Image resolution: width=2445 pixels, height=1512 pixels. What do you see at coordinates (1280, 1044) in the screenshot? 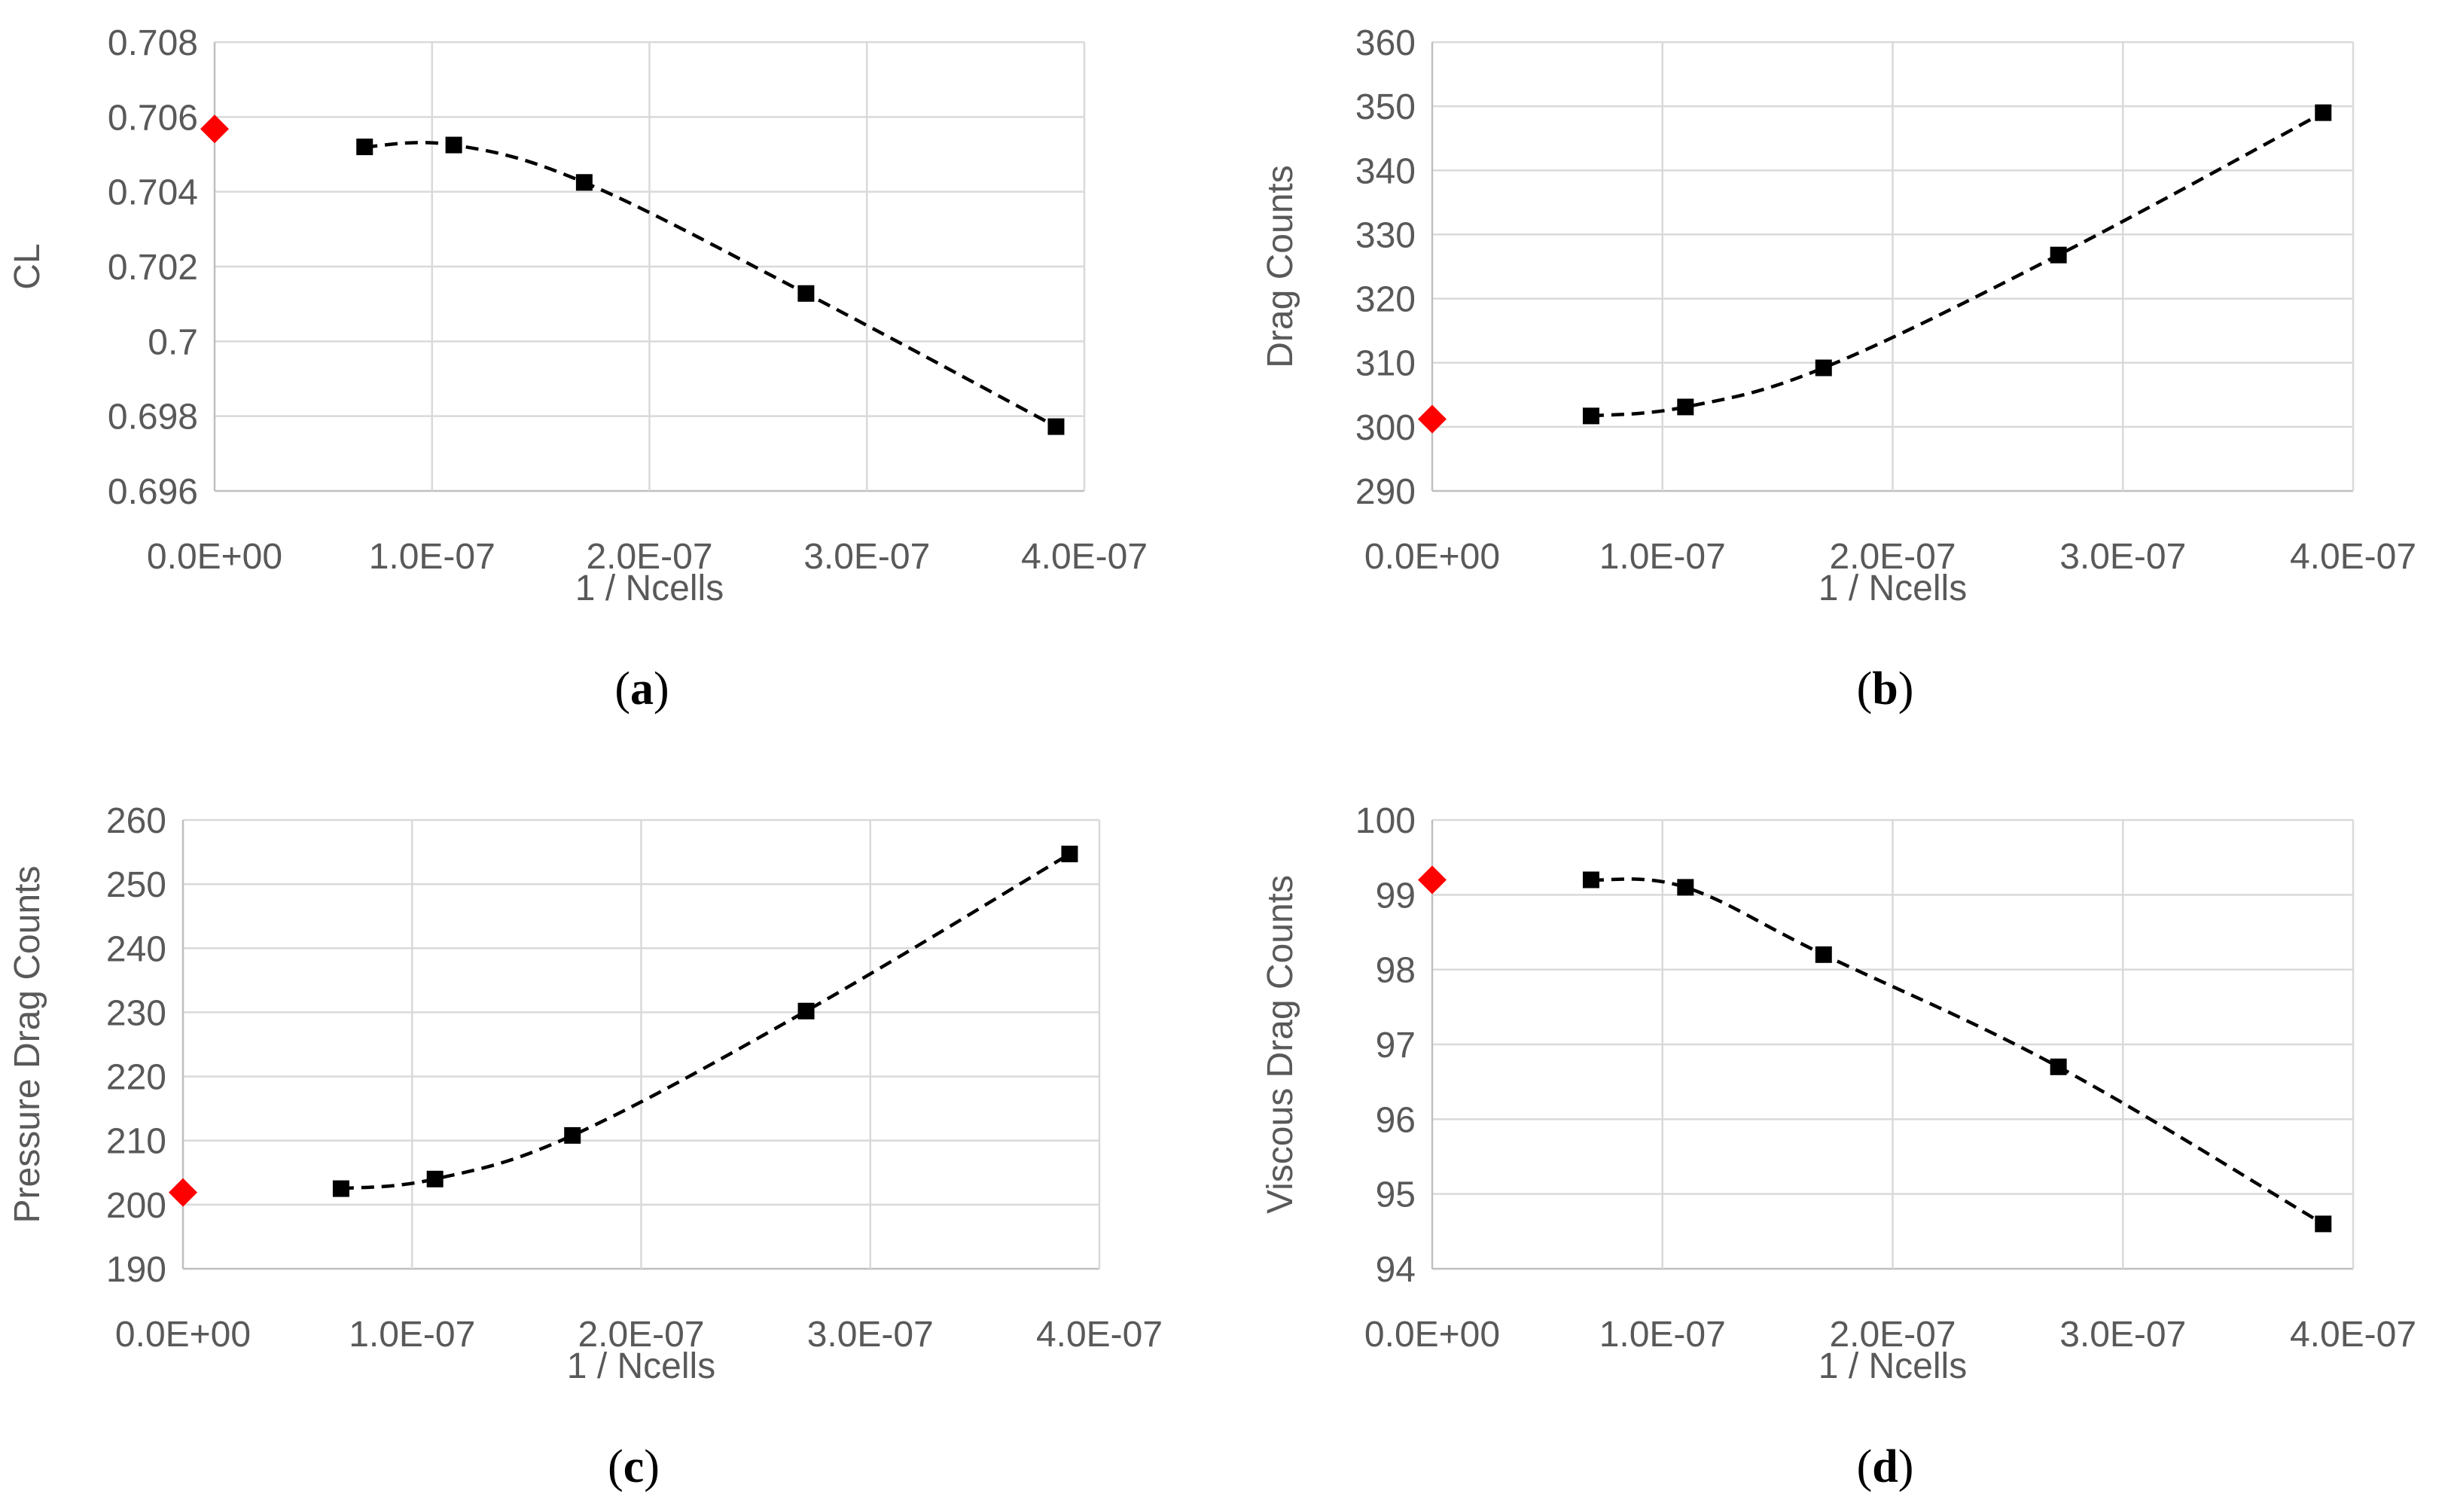
I see `y-axis-title: Viscous Drag Counts` at bounding box center [1280, 1044].